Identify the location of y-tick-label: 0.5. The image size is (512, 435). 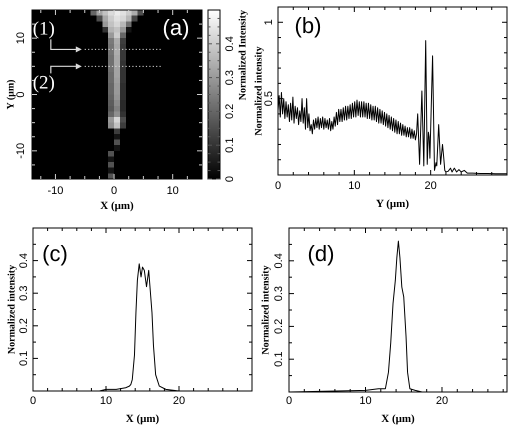
(268, 98).